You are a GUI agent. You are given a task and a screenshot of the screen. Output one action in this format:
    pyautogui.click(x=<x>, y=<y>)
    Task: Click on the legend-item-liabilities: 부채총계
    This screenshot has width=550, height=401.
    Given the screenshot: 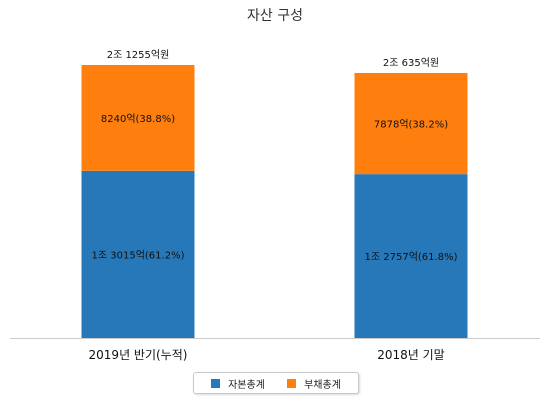 What is the action you would take?
    pyautogui.click(x=314, y=383)
    